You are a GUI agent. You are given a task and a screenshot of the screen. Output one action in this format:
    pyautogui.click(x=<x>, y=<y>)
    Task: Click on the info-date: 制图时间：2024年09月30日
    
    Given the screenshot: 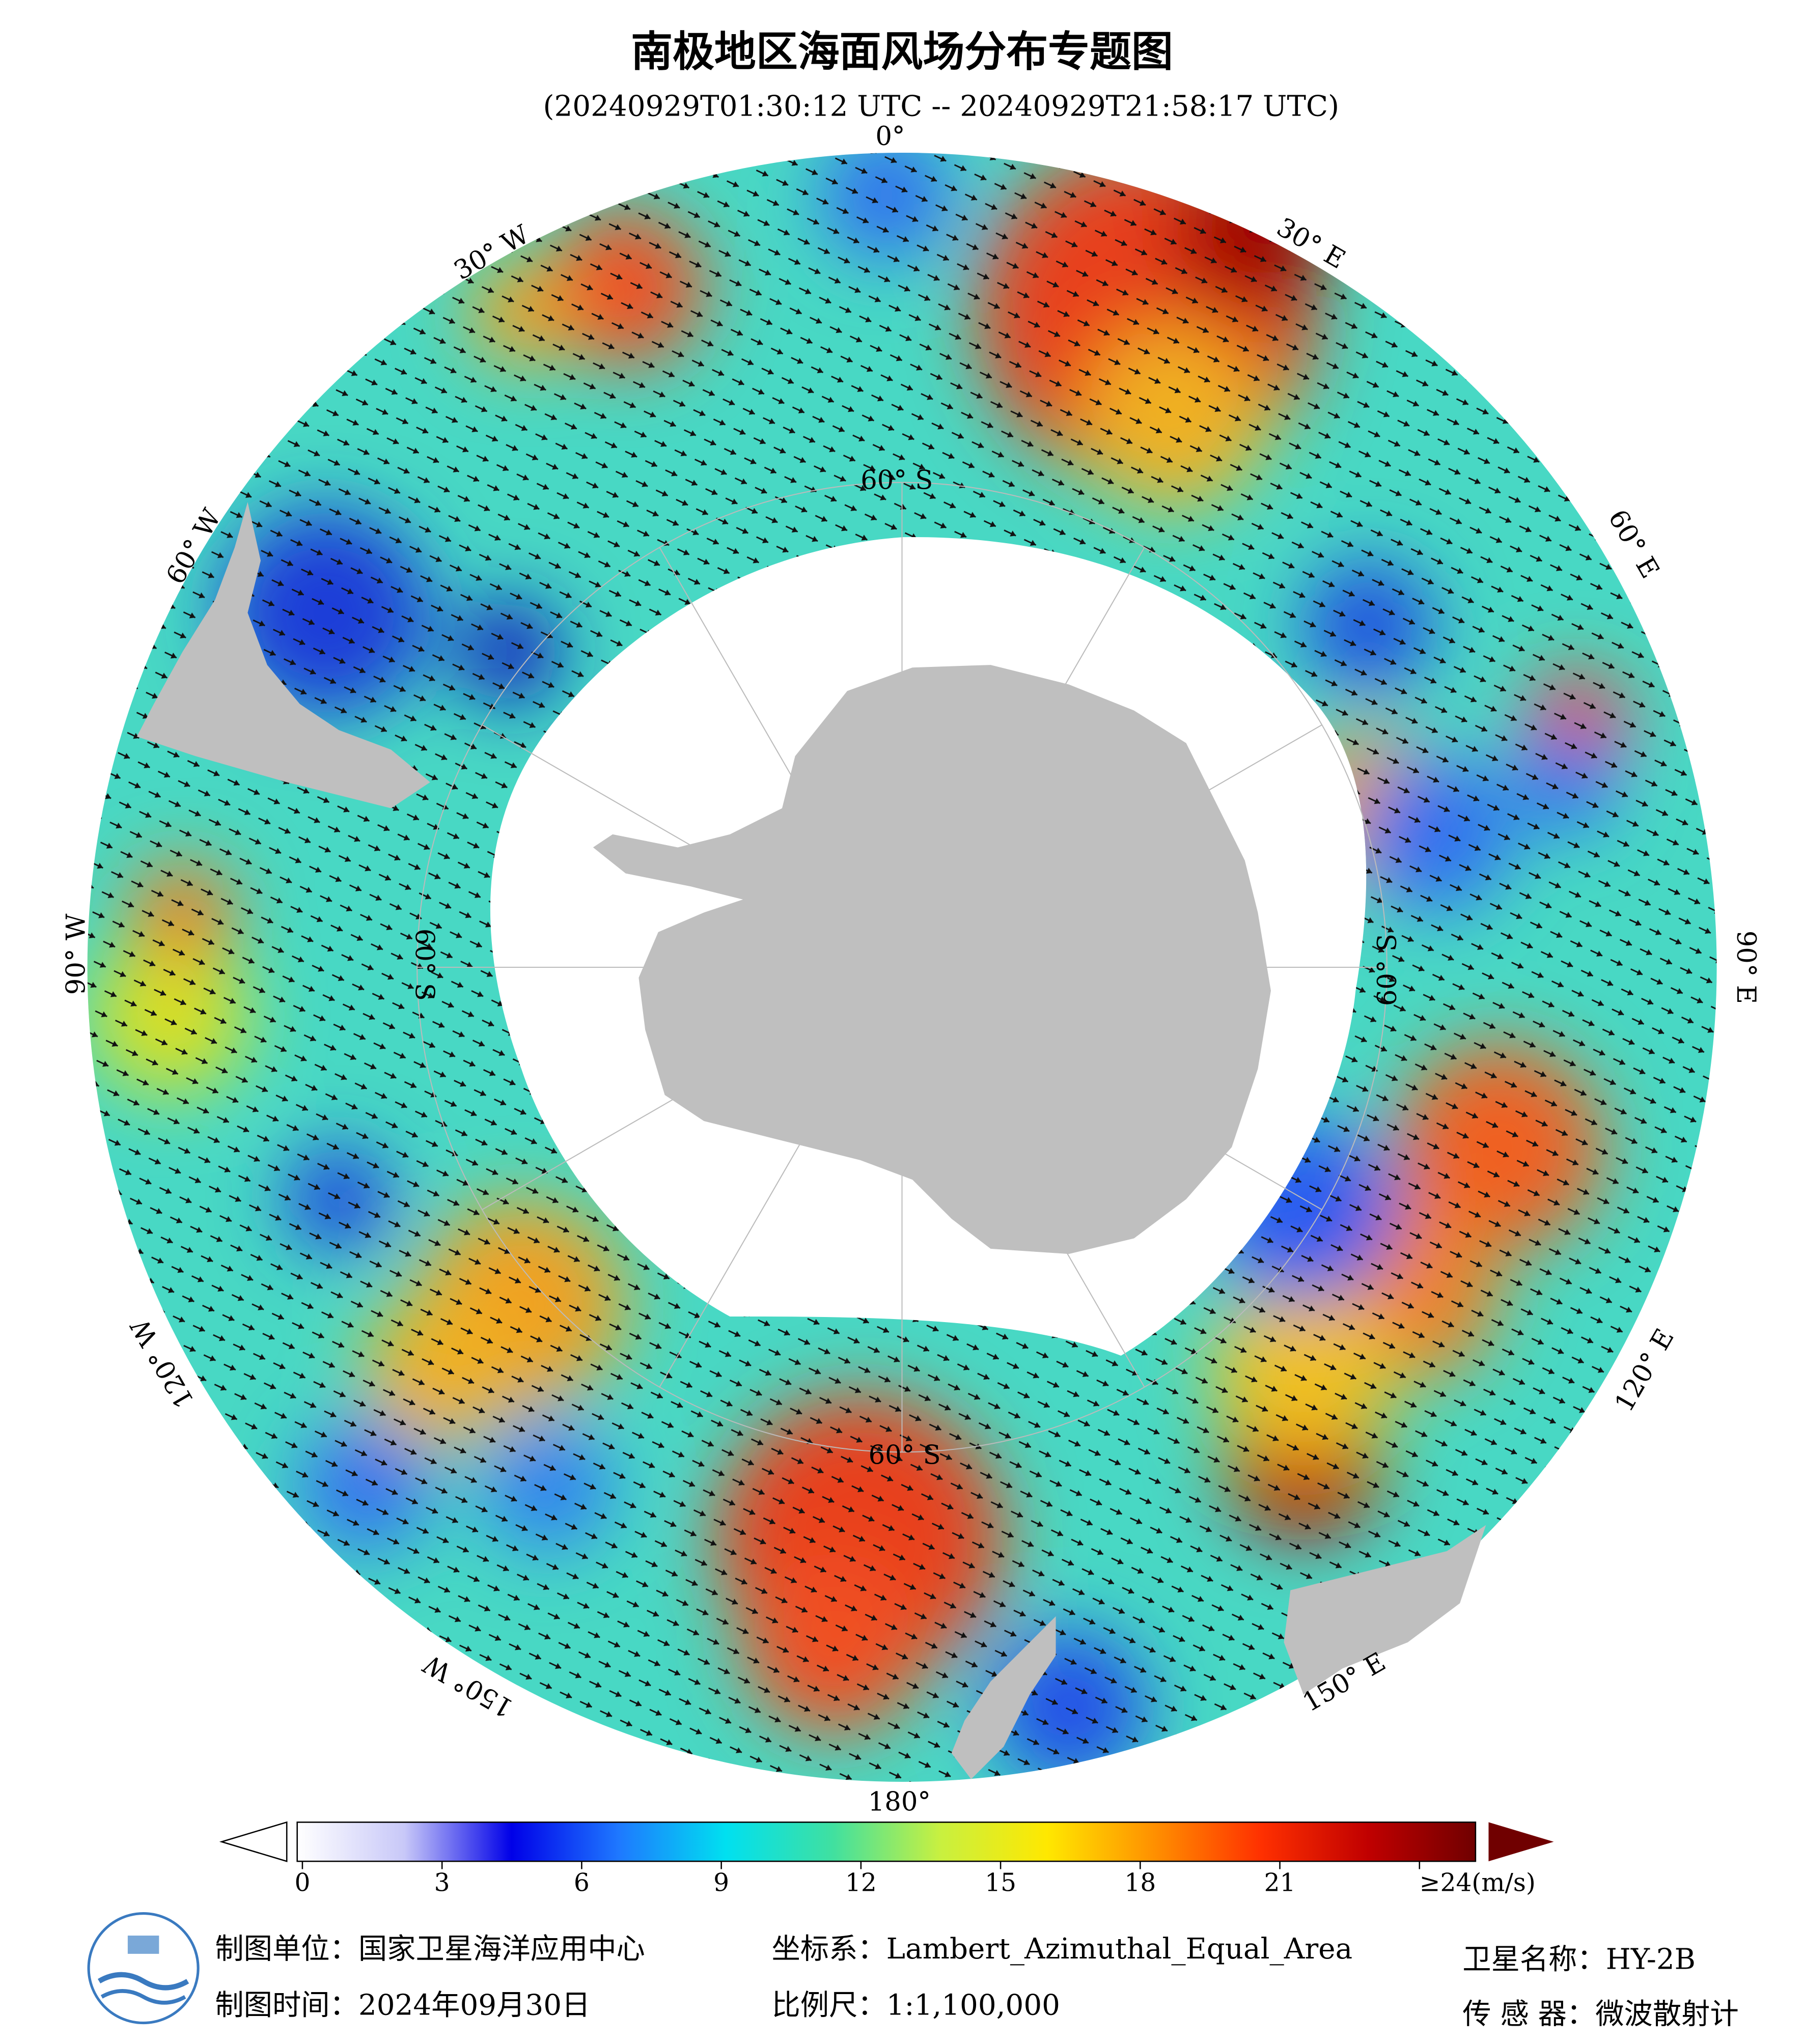 What is the action you would take?
    pyautogui.click(x=402, y=2005)
    